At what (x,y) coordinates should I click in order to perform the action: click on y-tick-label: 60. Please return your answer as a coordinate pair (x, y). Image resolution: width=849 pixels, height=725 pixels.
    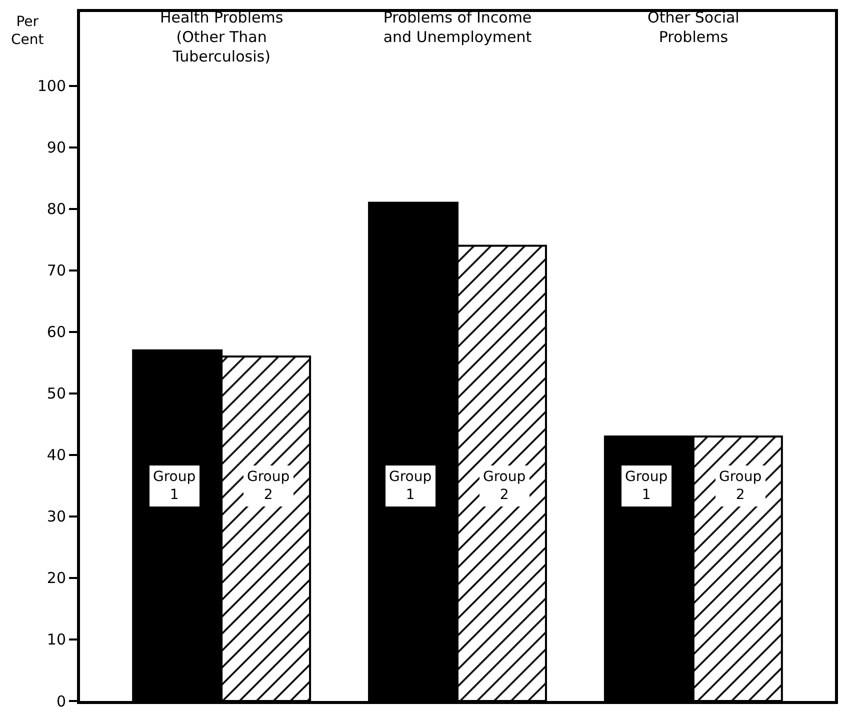
    Looking at the image, I should click on (56, 332).